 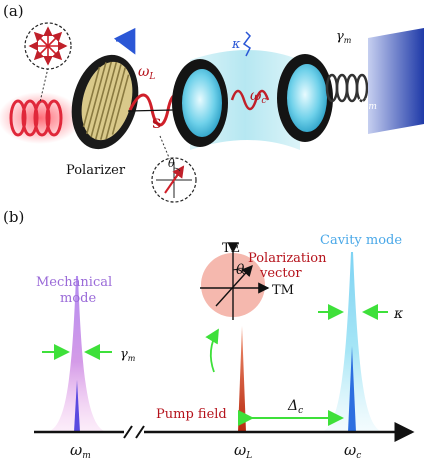 I want to click on kappa-leak-arrow, so click(x=246, y=44).